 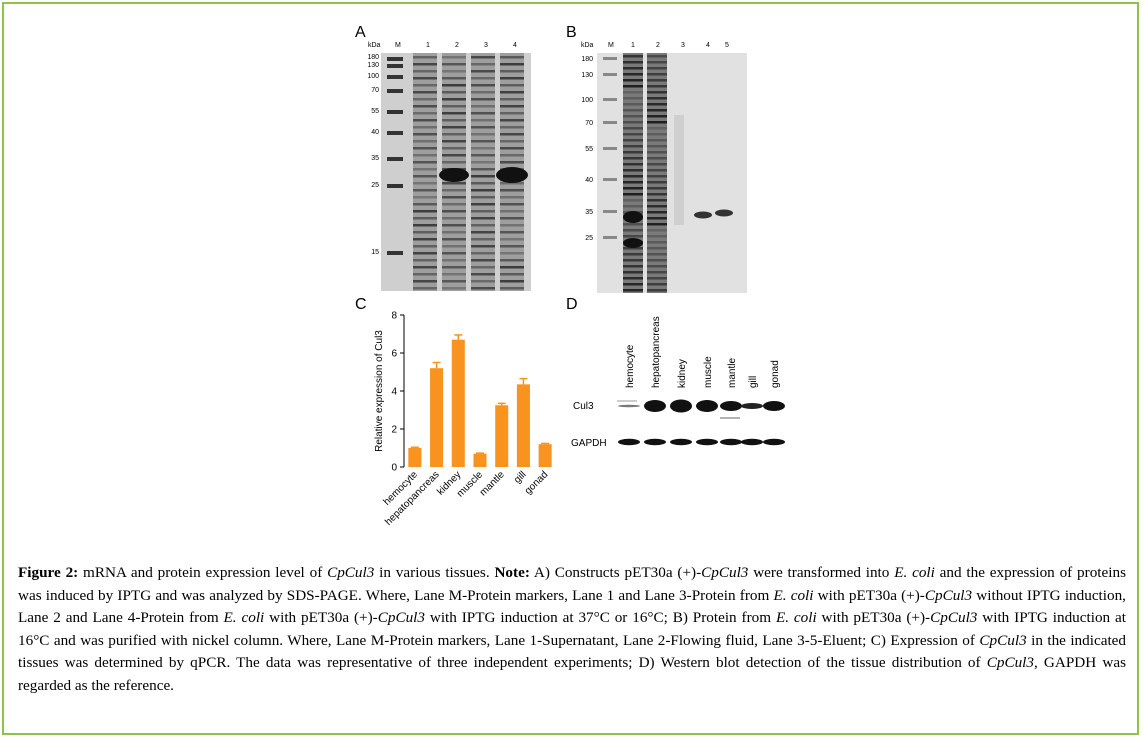 What do you see at coordinates (775, 374) in the screenshot?
I see `tissue-label: gonad` at bounding box center [775, 374].